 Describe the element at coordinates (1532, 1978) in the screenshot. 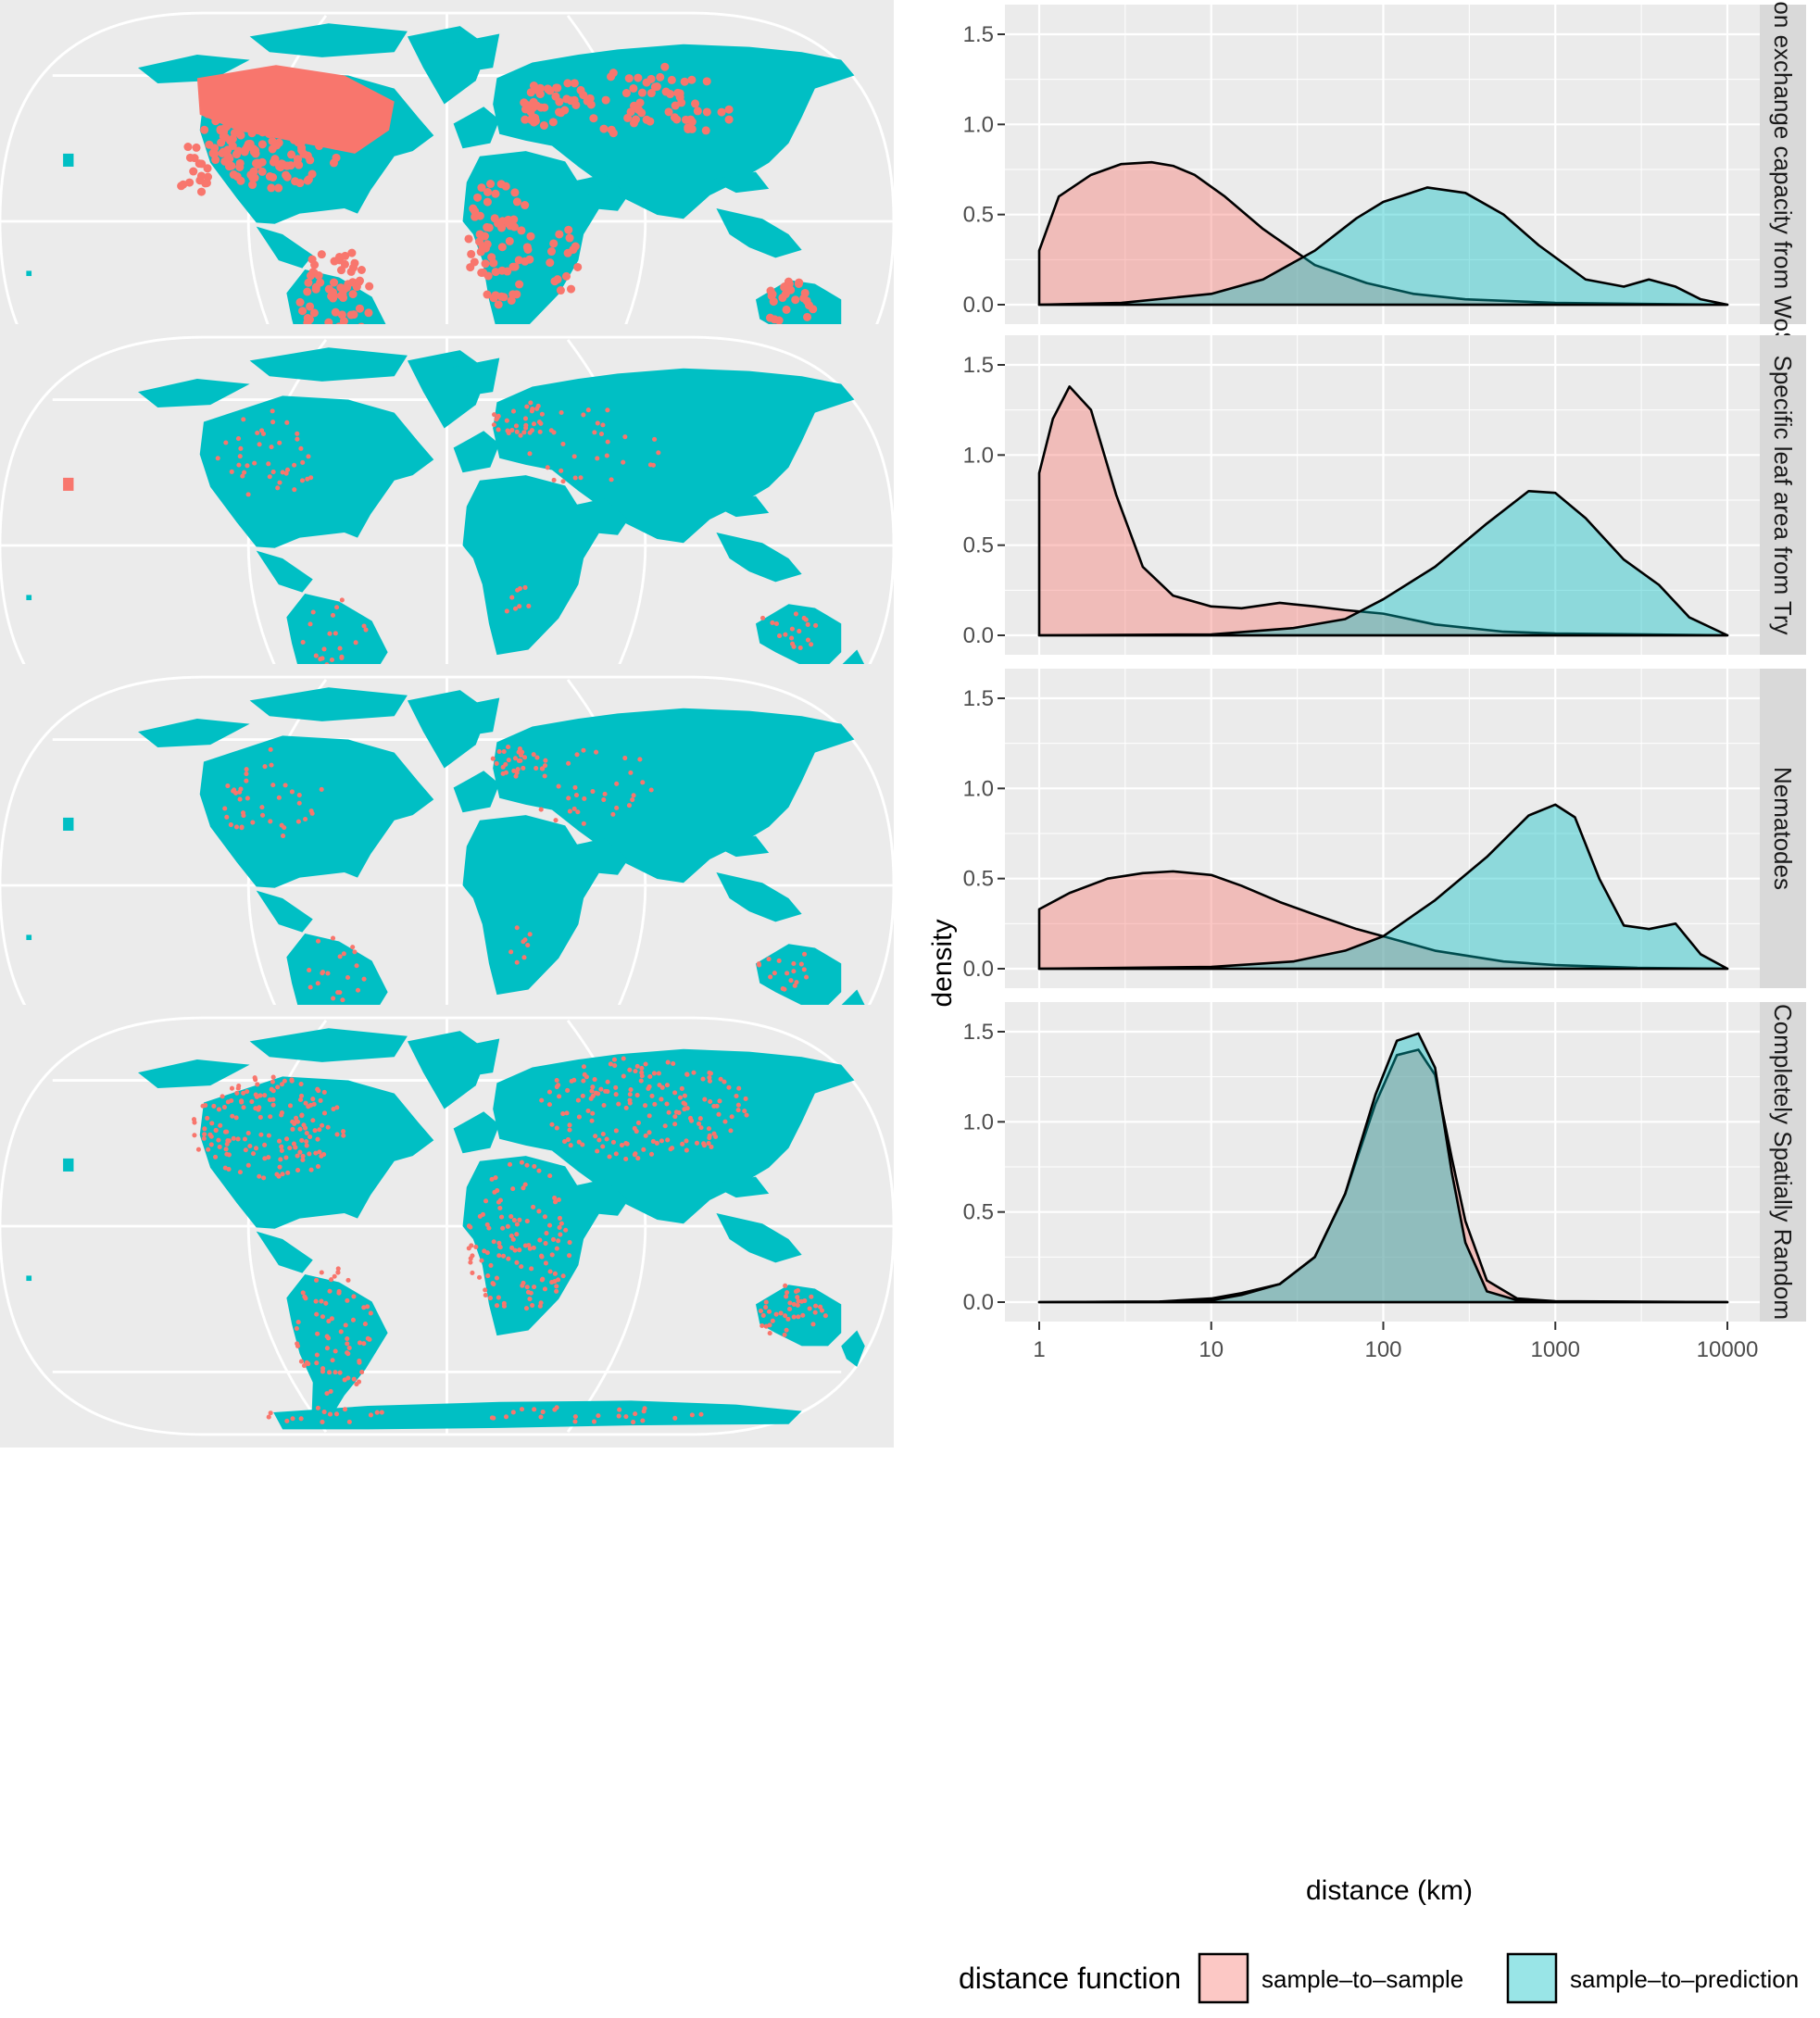

I see `legend-key-sample-to-prediction` at that location.